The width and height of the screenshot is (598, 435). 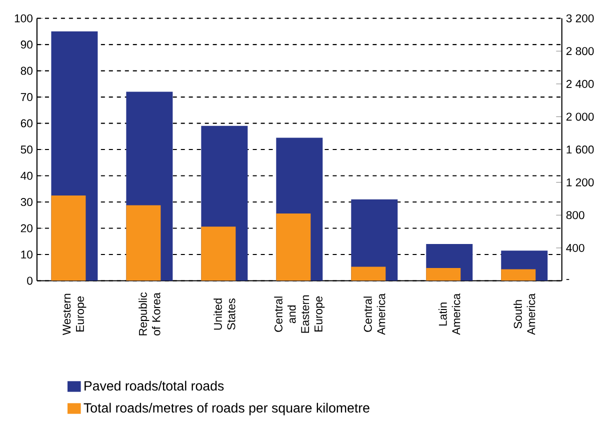 What do you see at coordinates (29, 280) in the screenshot?
I see `y-tick-label: 0` at bounding box center [29, 280].